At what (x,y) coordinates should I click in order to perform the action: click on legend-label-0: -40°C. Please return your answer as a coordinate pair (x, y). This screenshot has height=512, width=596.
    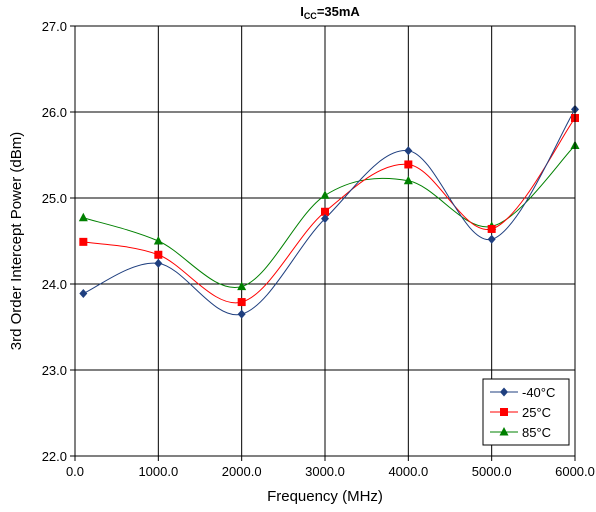
    Looking at the image, I should click on (538, 392).